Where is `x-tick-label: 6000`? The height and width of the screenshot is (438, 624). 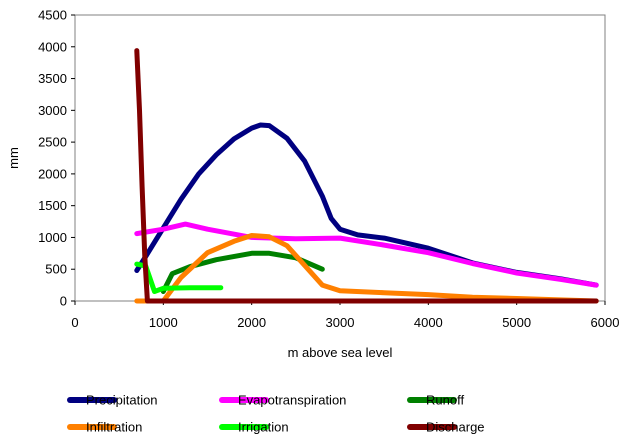
x-tick-label: 6000 is located at coordinates (605, 322).